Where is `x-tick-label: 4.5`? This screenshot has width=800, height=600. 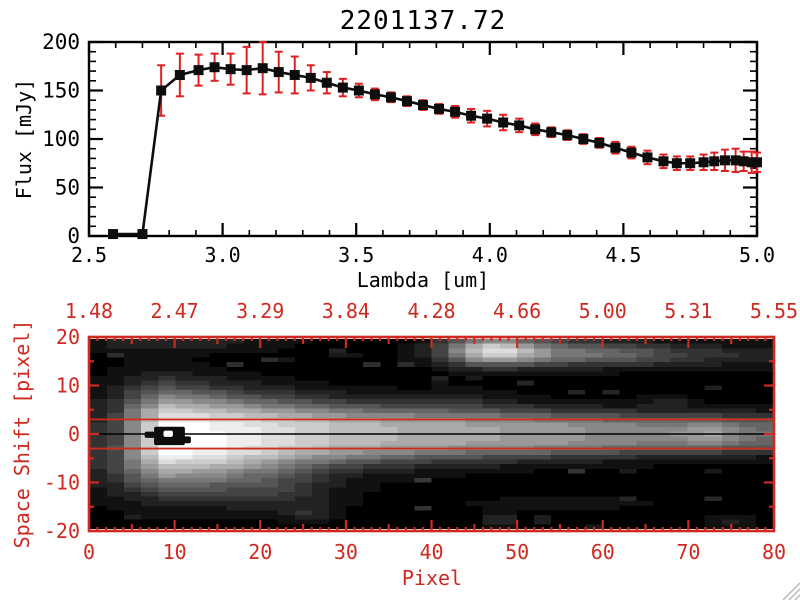
x-tick-label: 4.5 is located at coordinates (623, 255).